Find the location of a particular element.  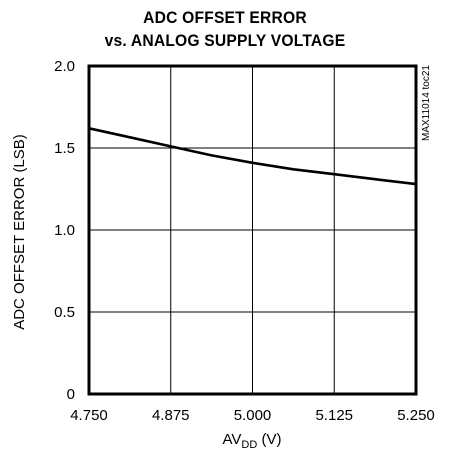

y-tick-label: 0 is located at coordinates (71, 394).